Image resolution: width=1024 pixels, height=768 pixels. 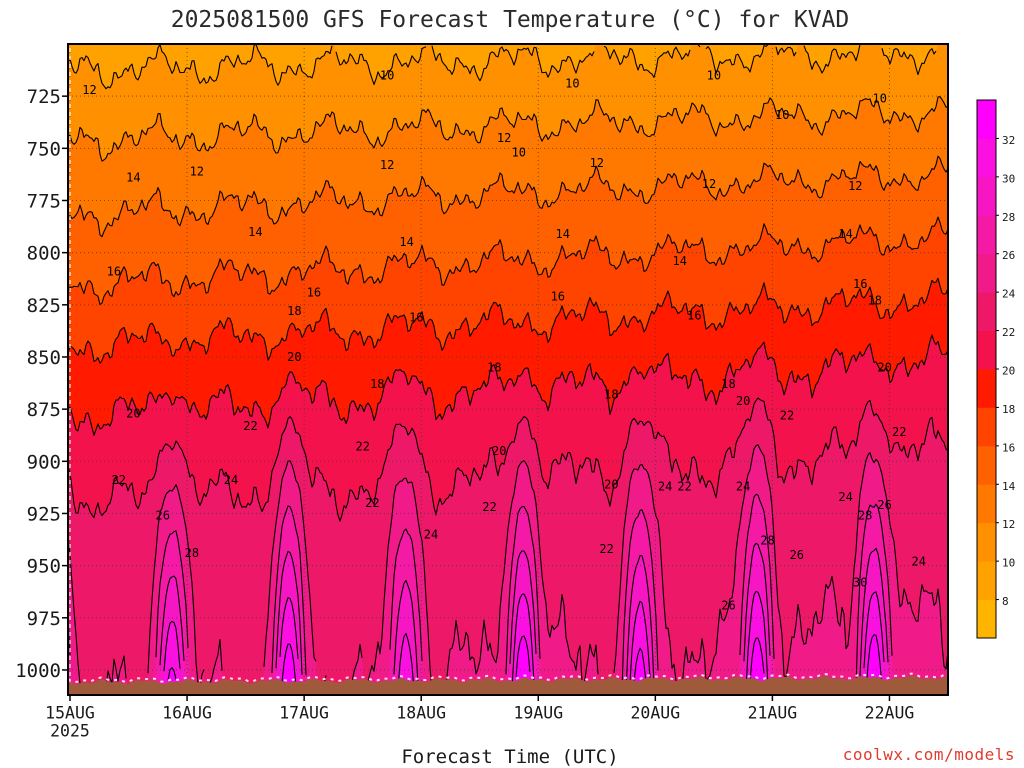 What do you see at coordinates (1009, 486) in the screenshot?
I see `colorbar-label: 14` at bounding box center [1009, 486].